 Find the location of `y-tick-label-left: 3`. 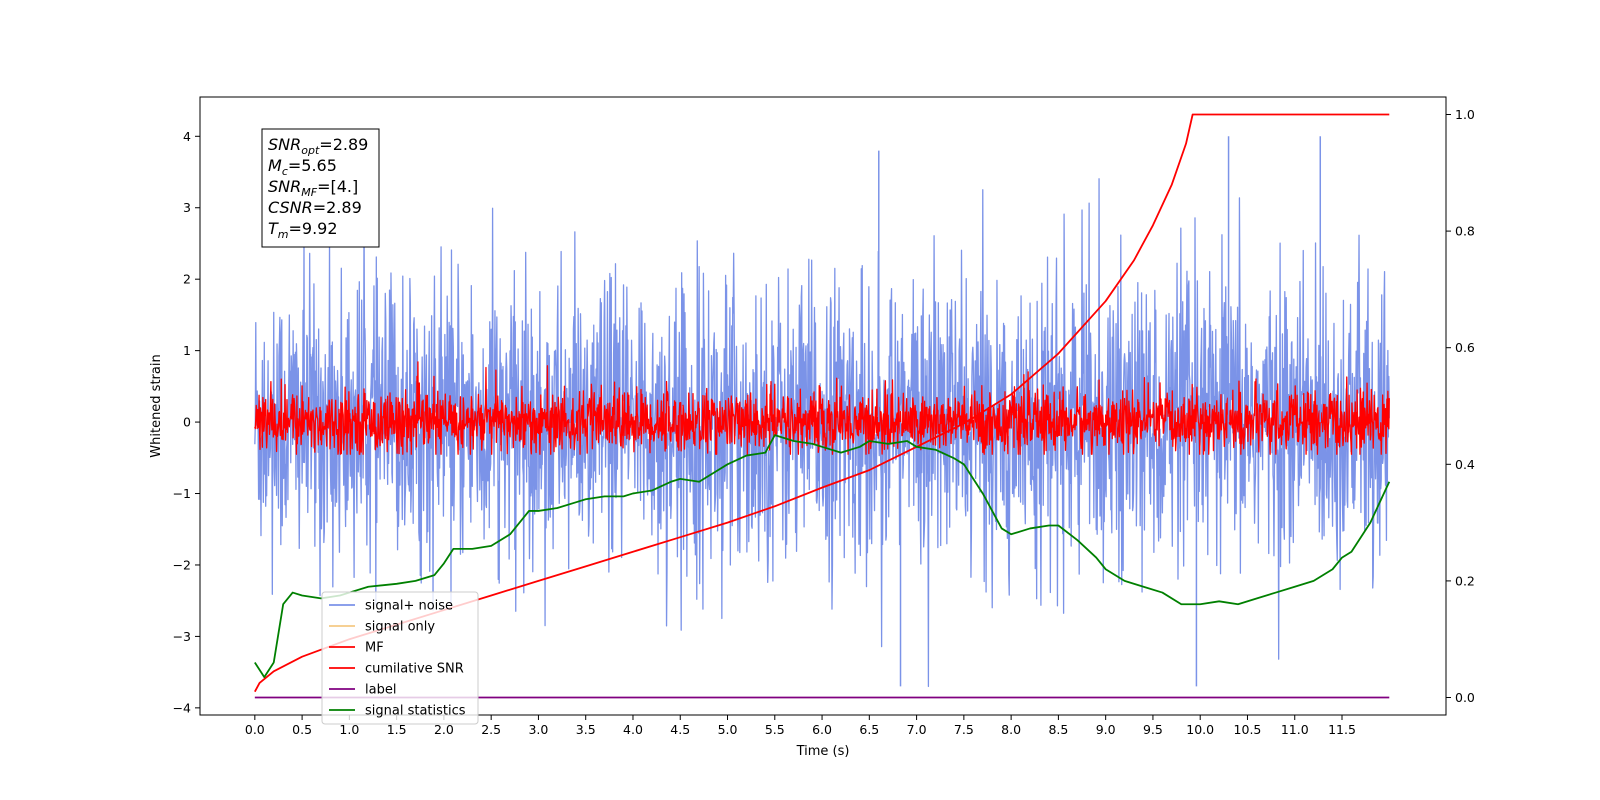

y-tick-label-left: 3 is located at coordinates (187, 207).